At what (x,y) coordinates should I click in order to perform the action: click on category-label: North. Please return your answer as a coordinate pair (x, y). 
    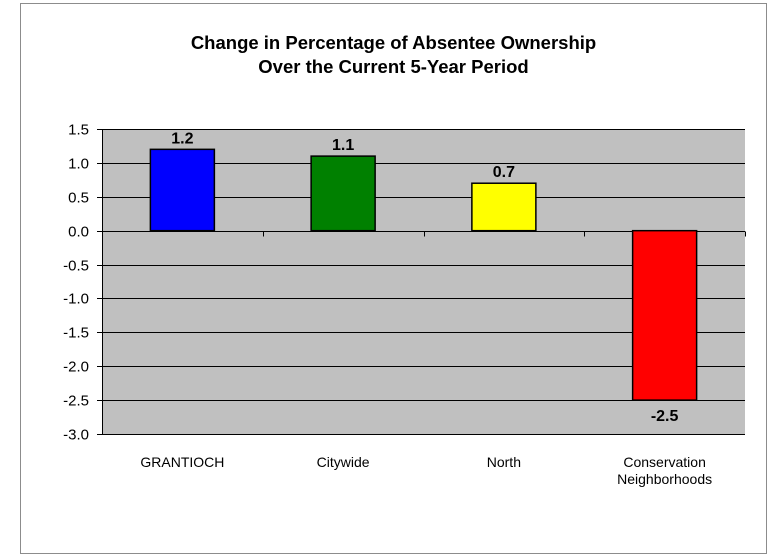
    Looking at the image, I should click on (504, 462).